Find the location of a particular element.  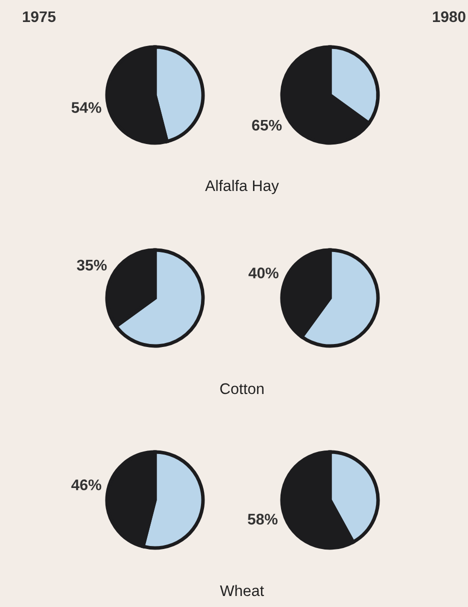

chart-title: 1975 is located at coordinates (39, 16).